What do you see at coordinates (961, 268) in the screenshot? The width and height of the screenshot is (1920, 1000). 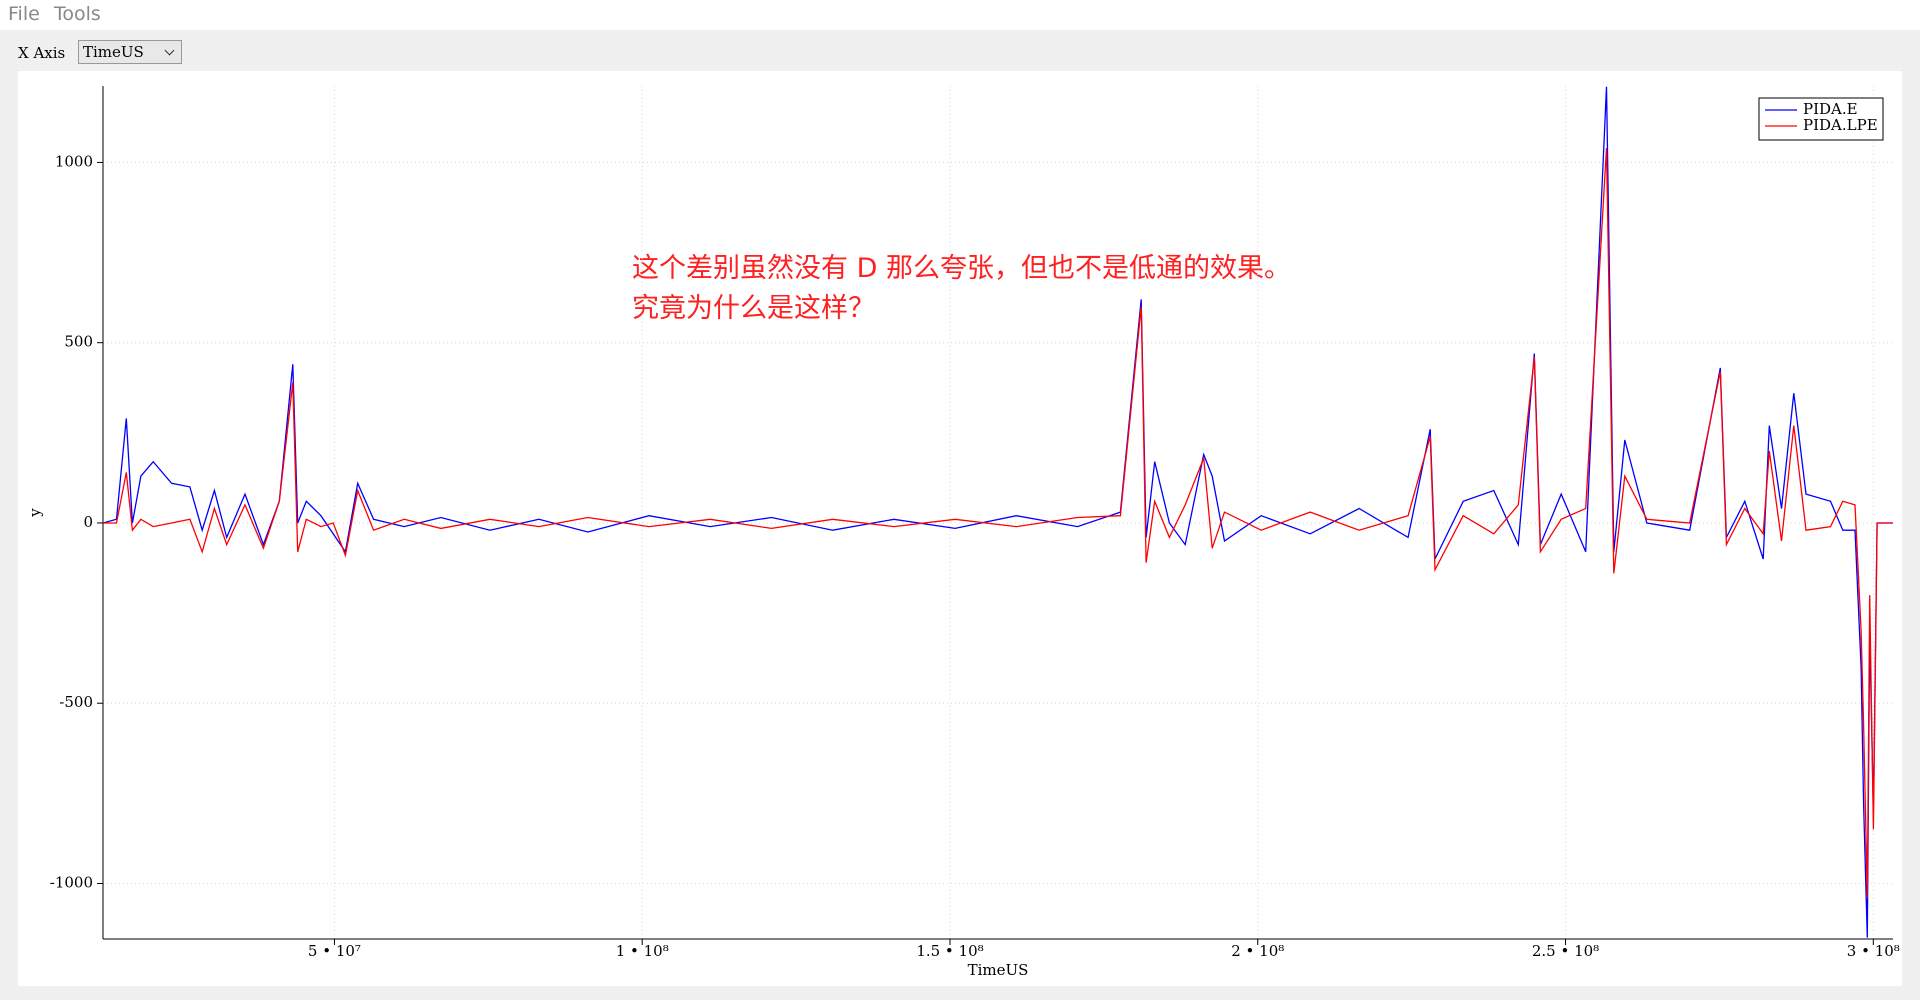 I see `annotation: 这个差别虽然没有 D 那么夸张，但也不是低通的效果。` at bounding box center [961, 268].